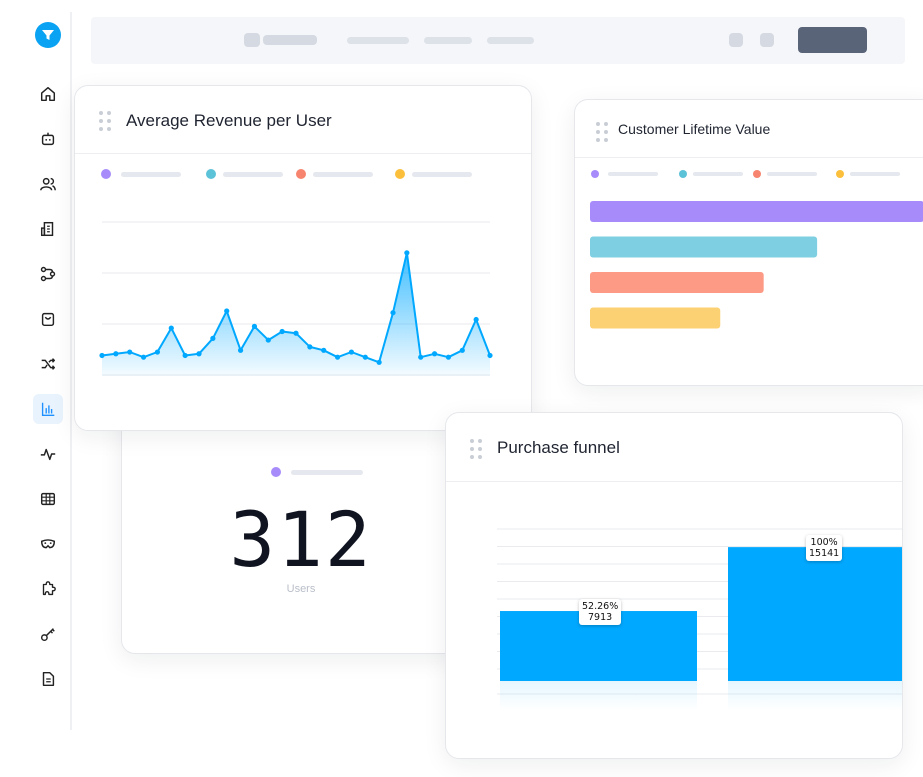 The width and height of the screenshot is (923, 777). I want to click on arpu-title: Average Revenue per User, so click(229, 120).